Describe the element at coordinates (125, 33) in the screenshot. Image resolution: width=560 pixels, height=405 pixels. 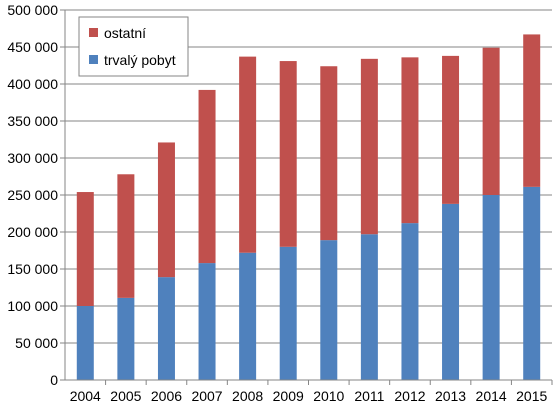
I see `legend-label: ostatní` at that location.